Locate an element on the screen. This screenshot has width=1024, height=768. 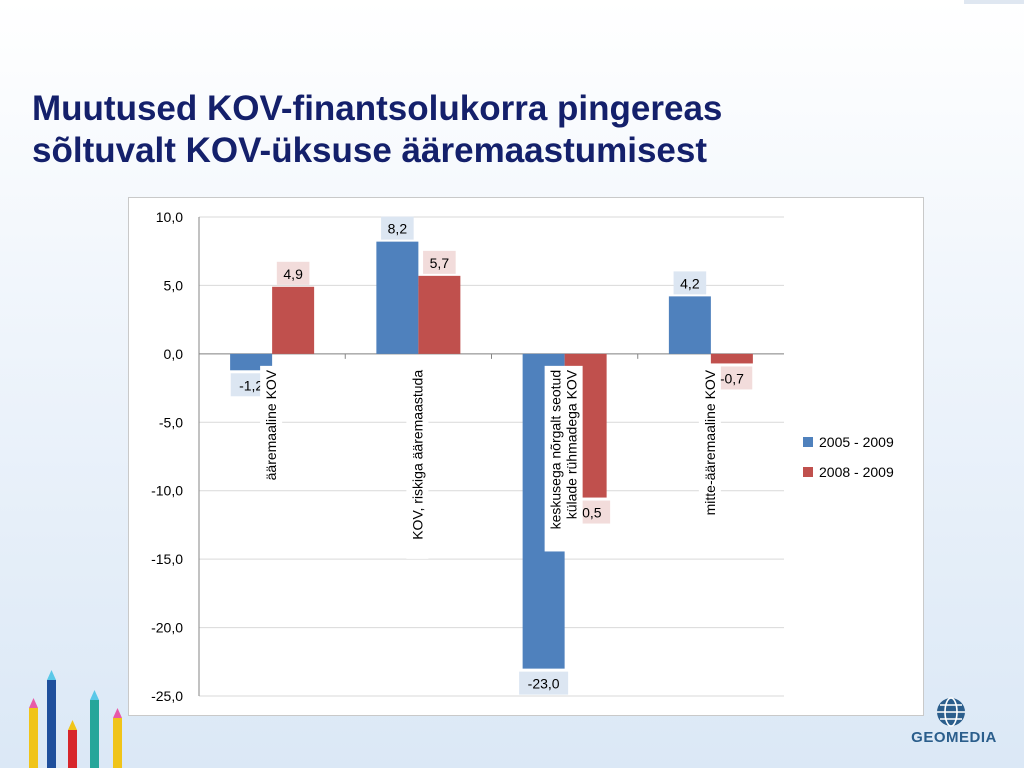
corner-accent is located at coordinates (994, 2).